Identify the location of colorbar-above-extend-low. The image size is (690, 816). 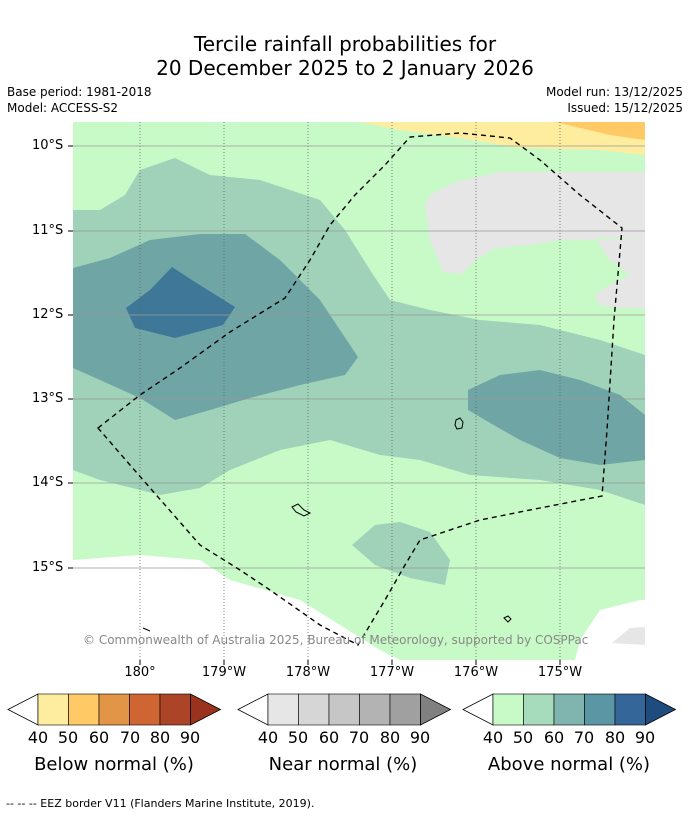
(478, 709).